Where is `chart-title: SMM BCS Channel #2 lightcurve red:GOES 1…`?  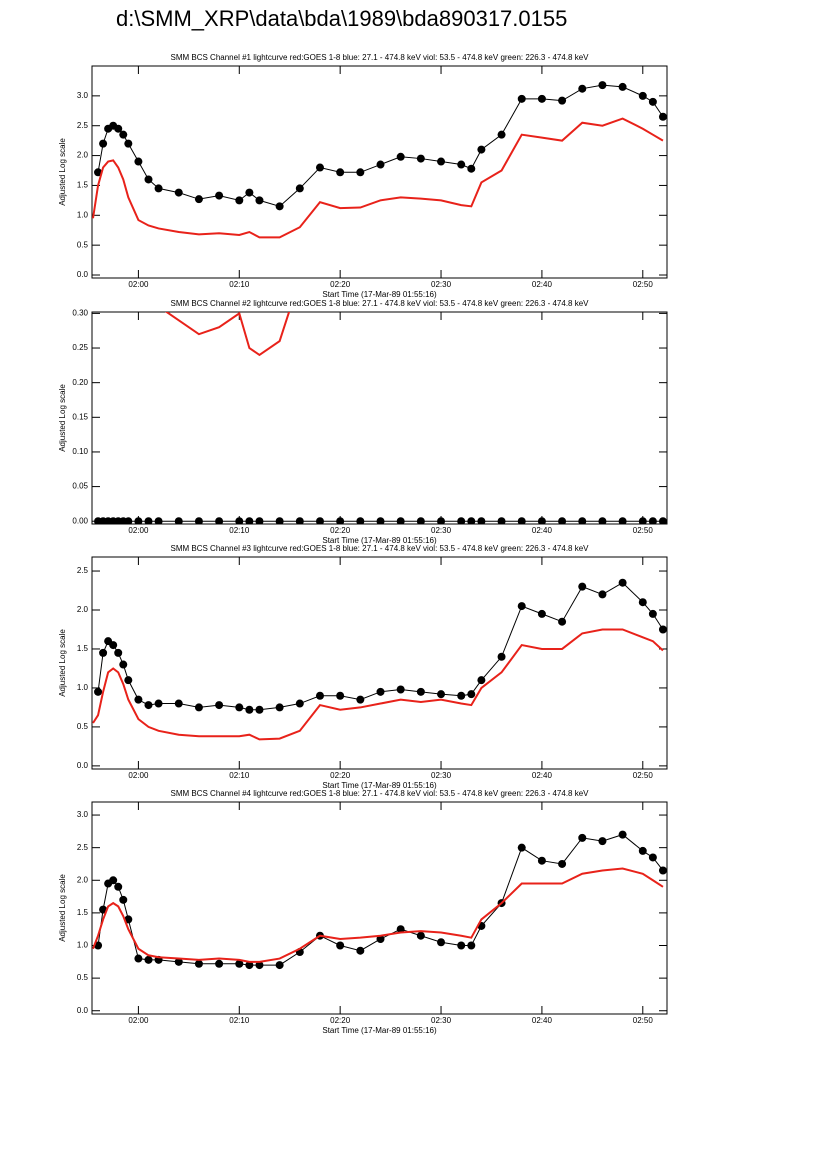
chart-title: SMM BCS Channel #2 lightcurve red:GOES 1… is located at coordinates (379, 303).